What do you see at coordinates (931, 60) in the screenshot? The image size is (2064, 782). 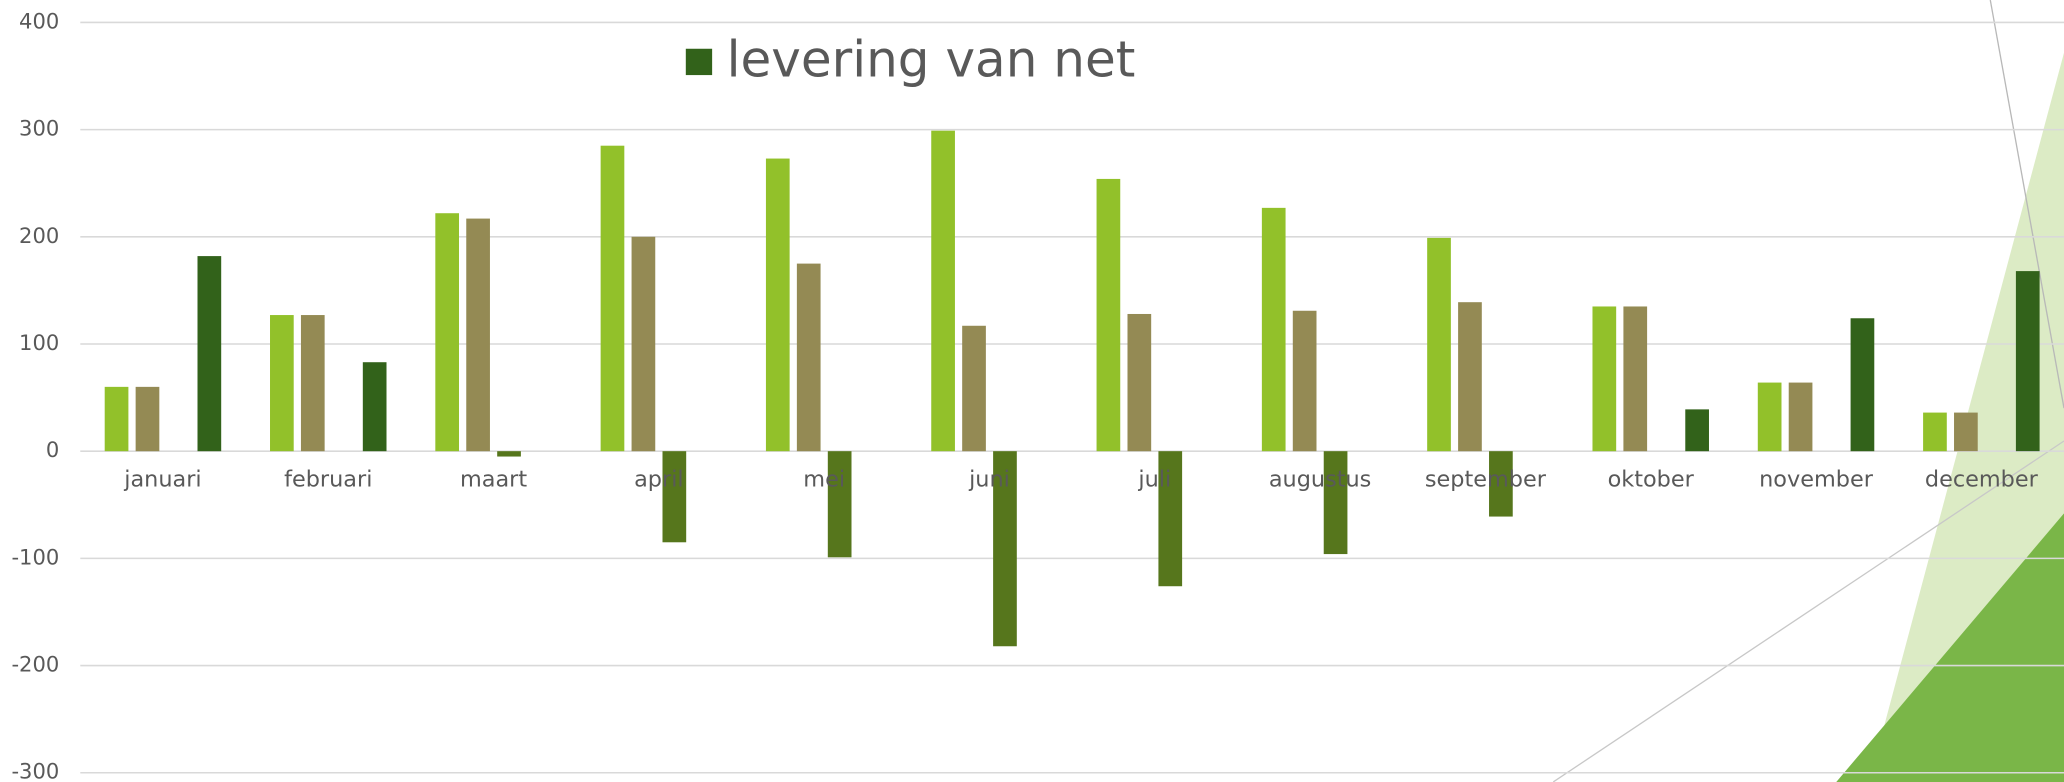 I see `legend-label: levering van net` at bounding box center [931, 60].